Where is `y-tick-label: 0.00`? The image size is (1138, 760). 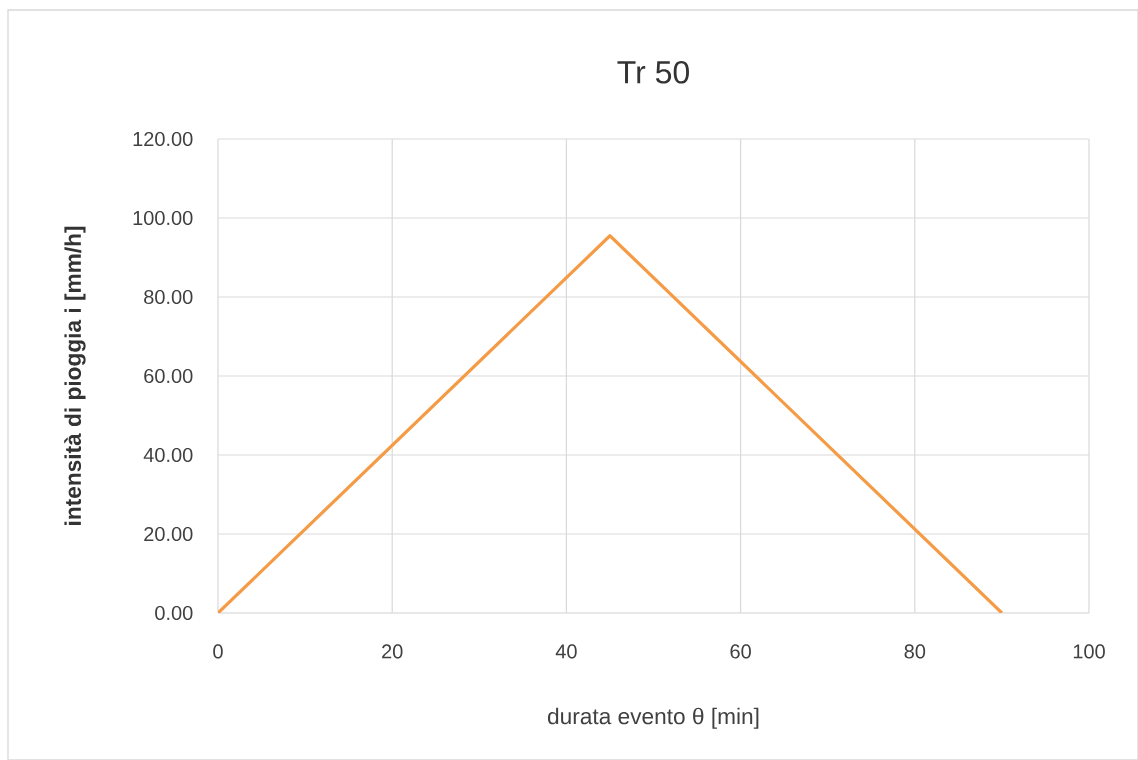 y-tick-label: 0.00 is located at coordinates (174, 613).